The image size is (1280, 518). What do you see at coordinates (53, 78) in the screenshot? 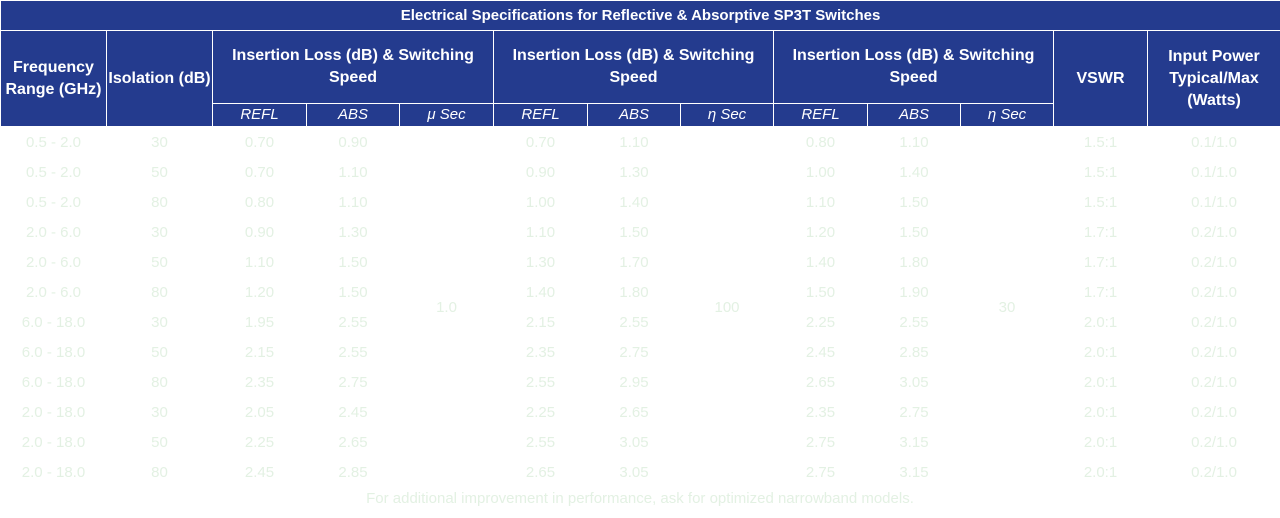
I see `column-header: Frequency Range (GHz)` at bounding box center [53, 78].